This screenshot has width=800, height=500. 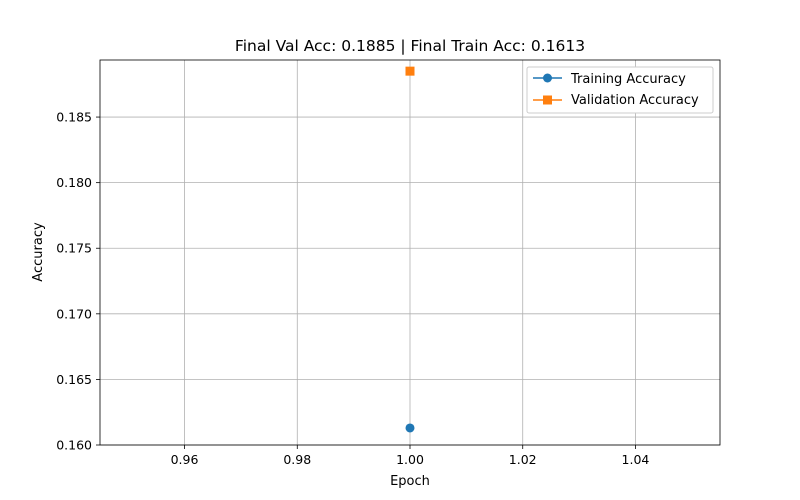 What do you see at coordinates (74, 117) in the screenshot?
I see `y-tick-label: 0.185` at bounding box center [74, 117].